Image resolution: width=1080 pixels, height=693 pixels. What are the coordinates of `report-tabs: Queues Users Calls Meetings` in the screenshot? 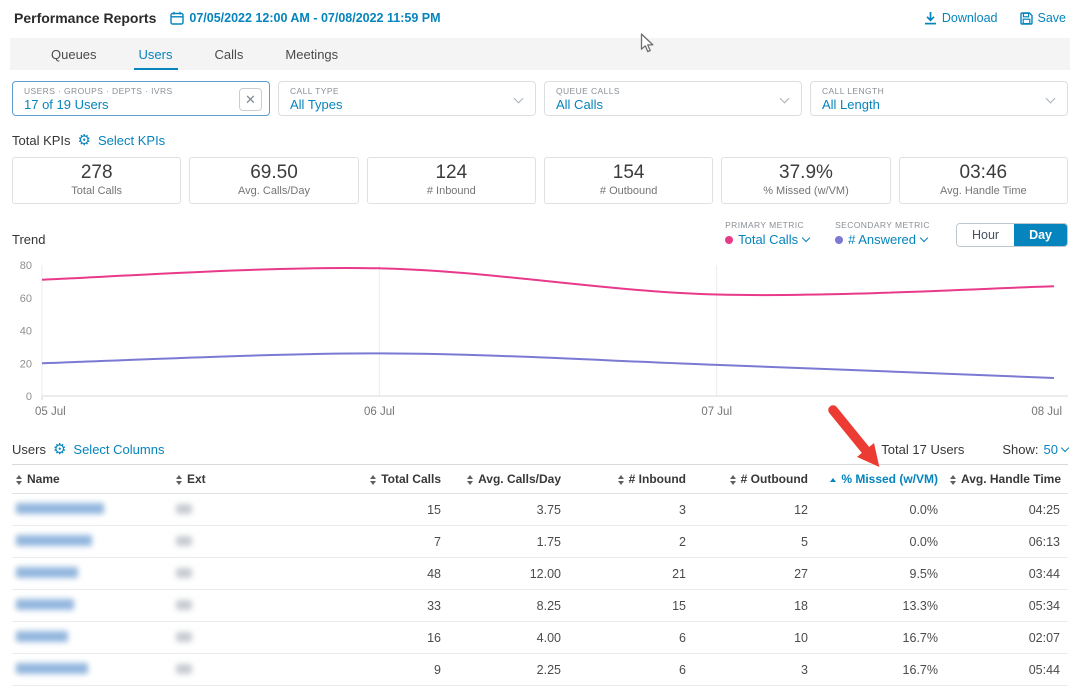 It's located at (540, 54).